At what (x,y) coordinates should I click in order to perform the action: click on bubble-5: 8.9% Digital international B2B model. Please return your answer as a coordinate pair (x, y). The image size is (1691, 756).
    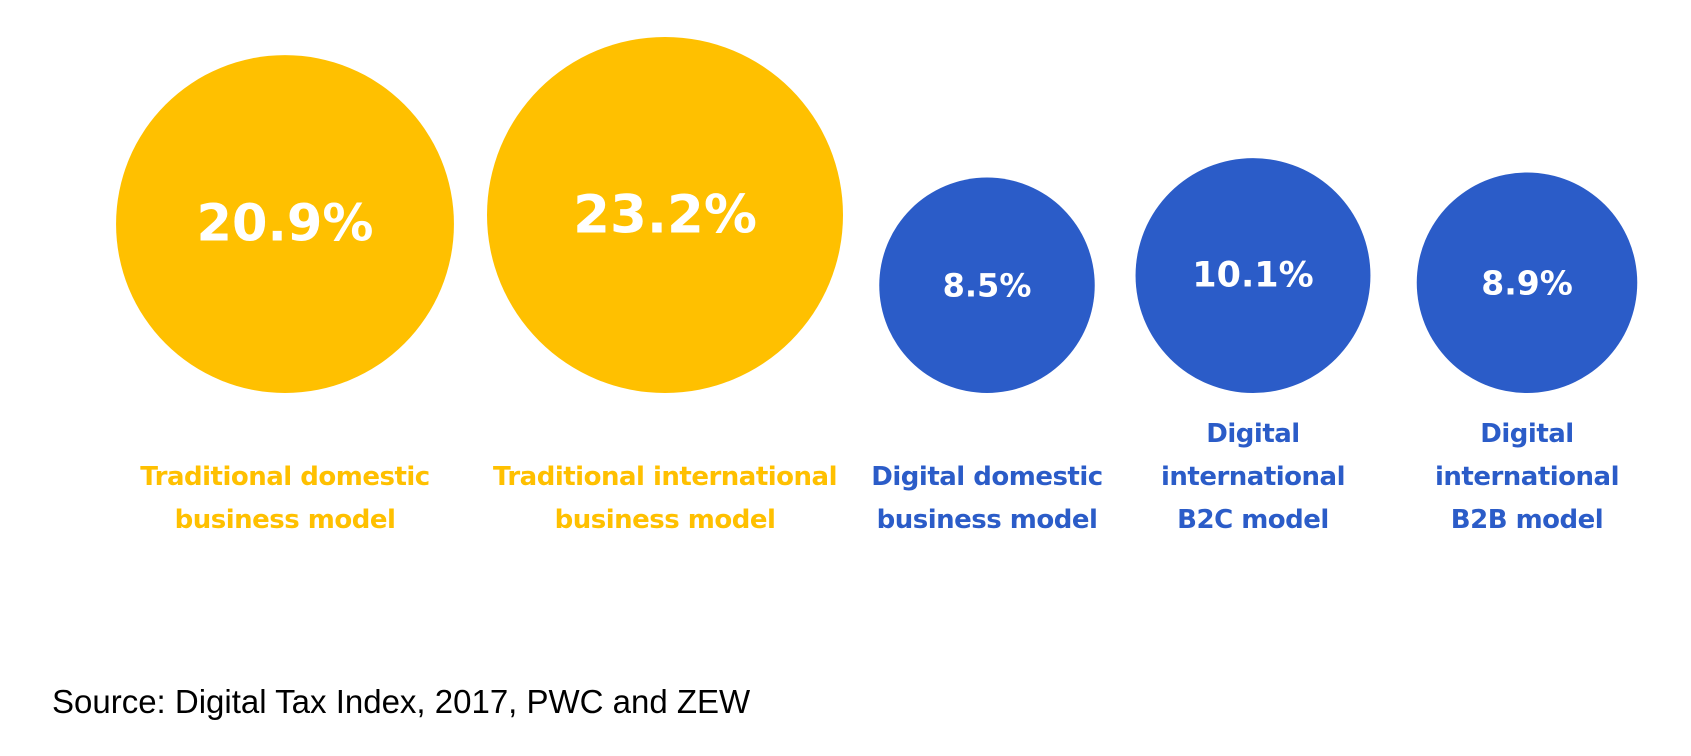
    Looking at the image, I should click on (1527, 353).